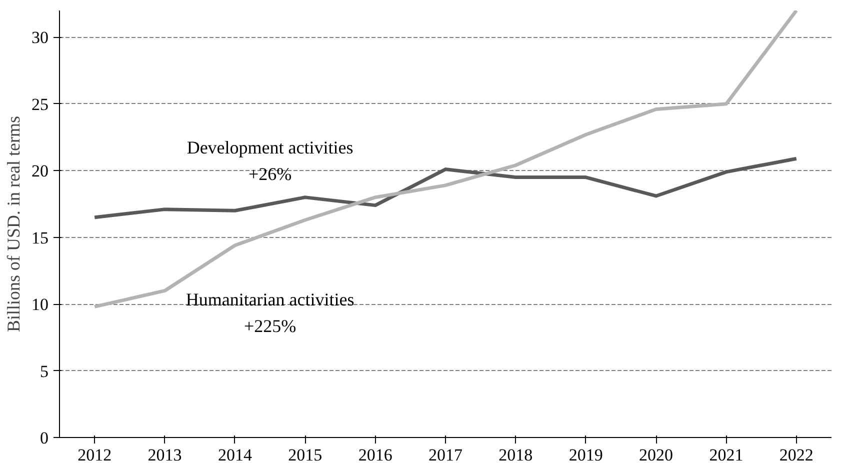 The height and width of the screenshot is (463, 856). What do you see at coordinates (40, 171) in the screenshot?
I see `y-tick-label: 20` at bounding box center [40, 171].